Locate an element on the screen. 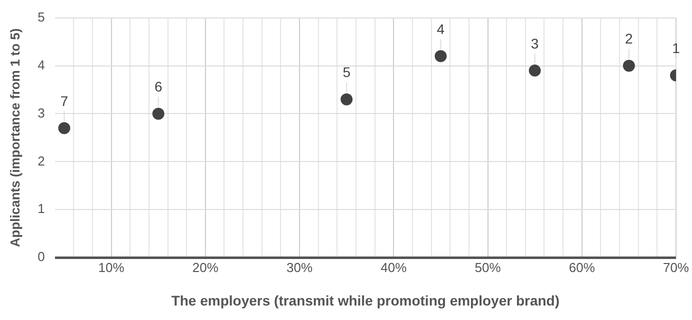  y-tick-label: 4 is located at coordinates (41, 64).